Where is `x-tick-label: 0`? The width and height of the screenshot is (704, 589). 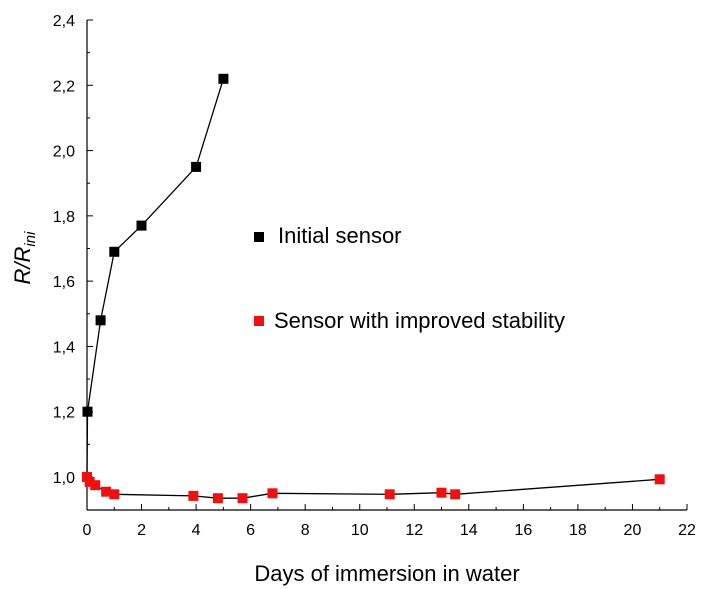 x-tick-label: 0 is located at coordinates (87, 530).